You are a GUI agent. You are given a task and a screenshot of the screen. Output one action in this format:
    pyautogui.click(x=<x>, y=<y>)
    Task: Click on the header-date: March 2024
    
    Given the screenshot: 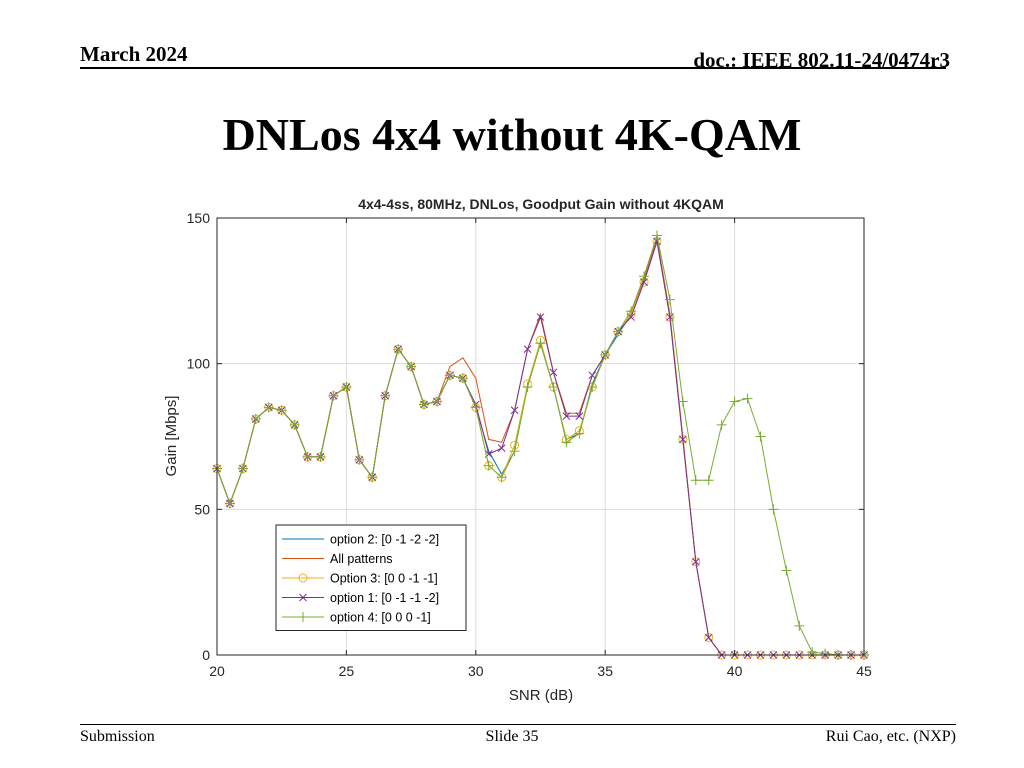 What is the action you would take?
    pyautogui.click(x=134, y=54)
    